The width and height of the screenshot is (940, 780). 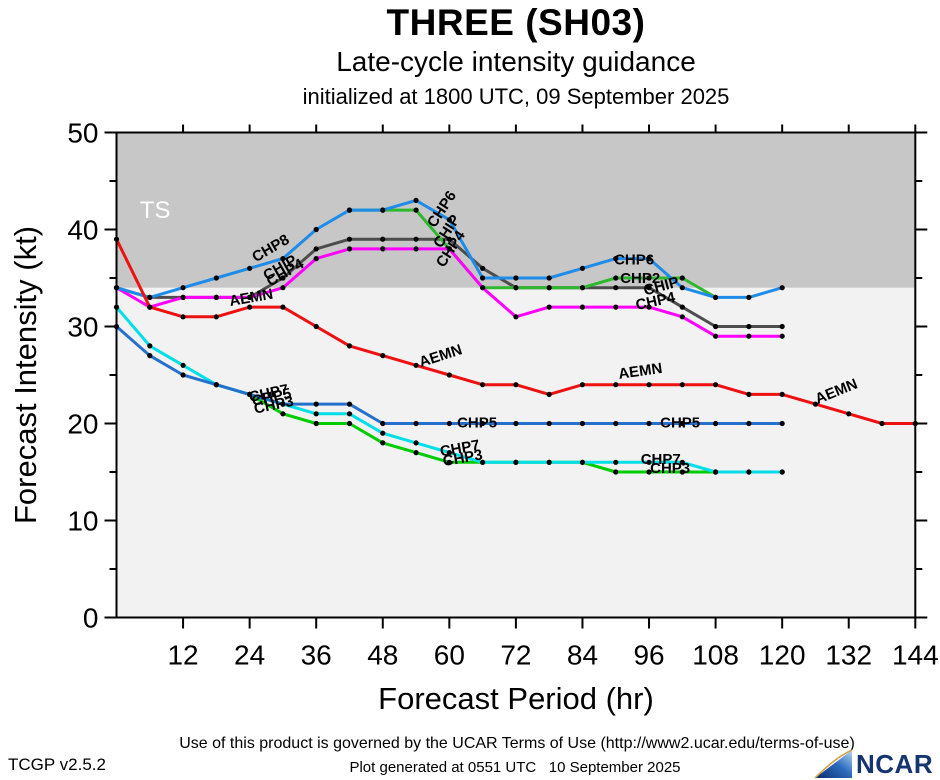 I want to click on series-chp8, so click(x=449, y=248).